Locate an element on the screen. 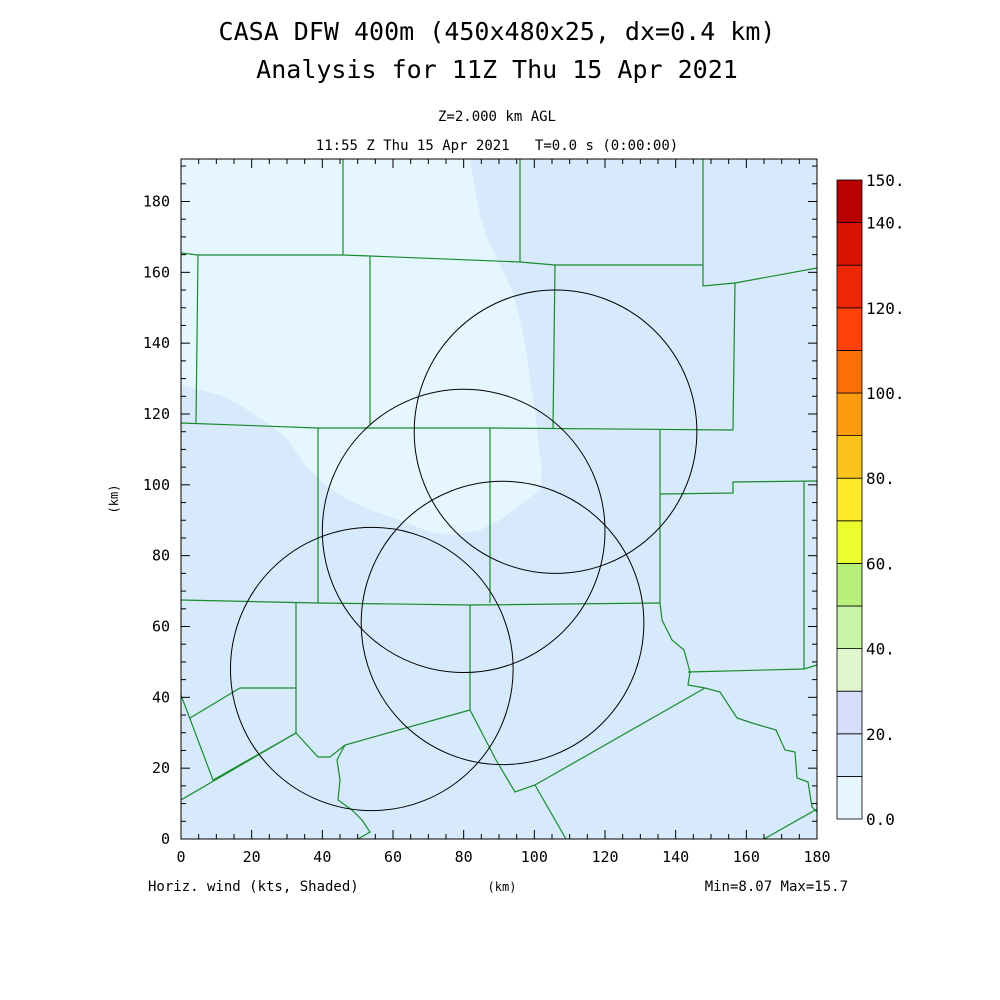  y-tick-label: 140 is located at coordinates (156, 343).